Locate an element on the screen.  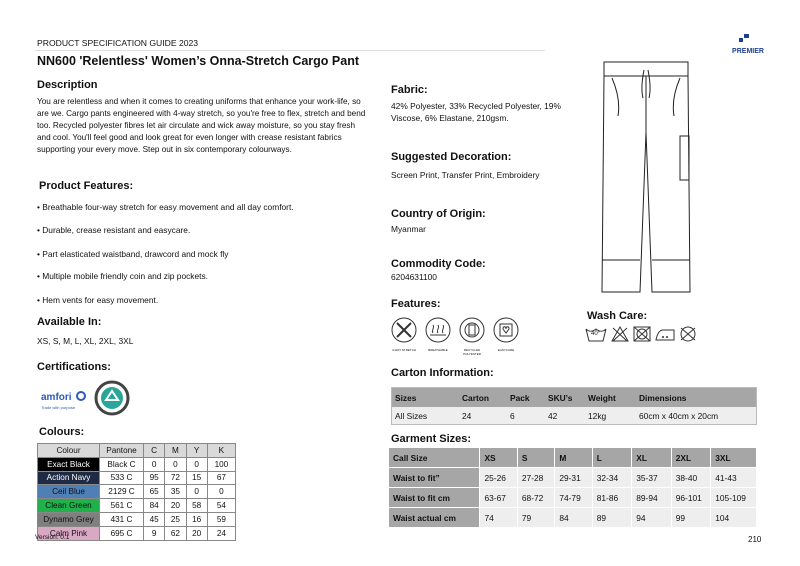
wash-40-icon: 40° is located at coordinates (596, 334).